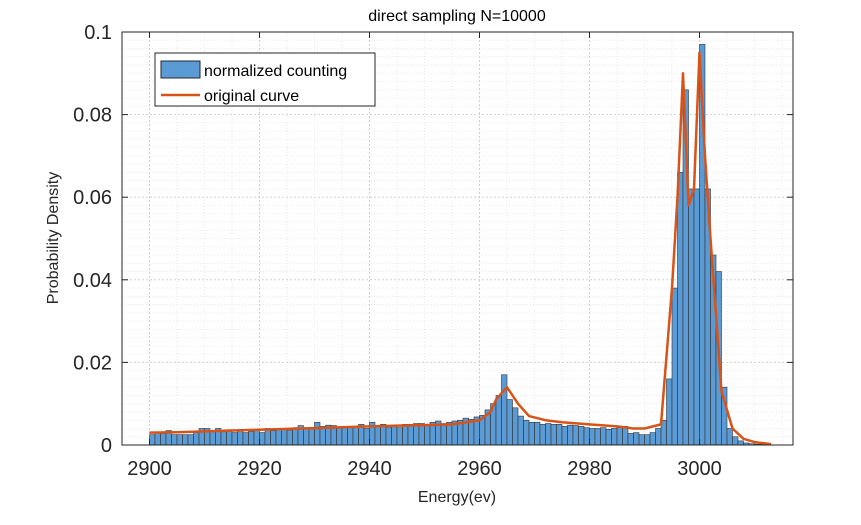  I want to click on y-axis-label: Probability Density, so click(53, 238).